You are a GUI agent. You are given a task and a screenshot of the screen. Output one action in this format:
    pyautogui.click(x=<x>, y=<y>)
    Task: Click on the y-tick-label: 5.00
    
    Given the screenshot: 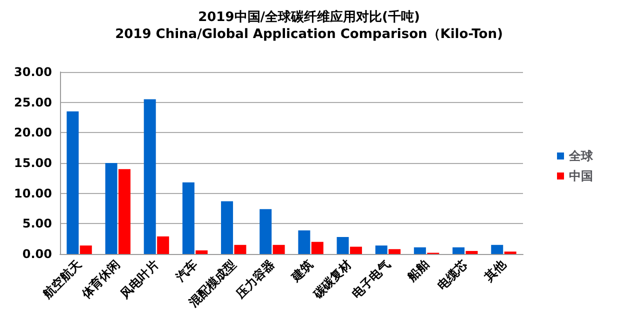 What is the action you would take?
    pyautogui.click(x=37, y=223)
    